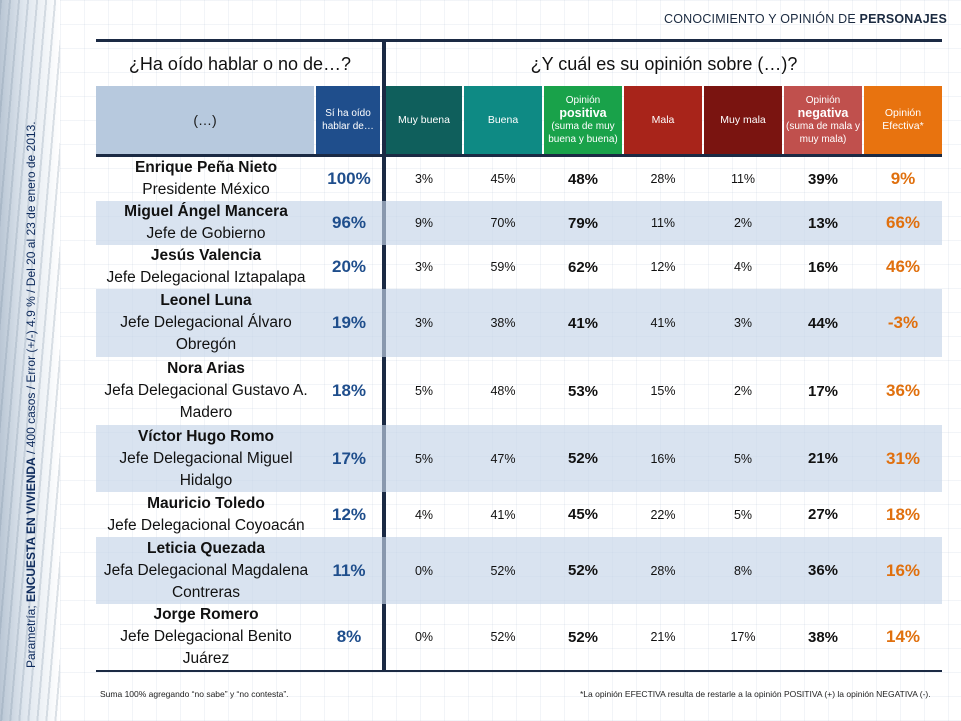  I want to click on header-positive-big: positiva, so click(583, 113).